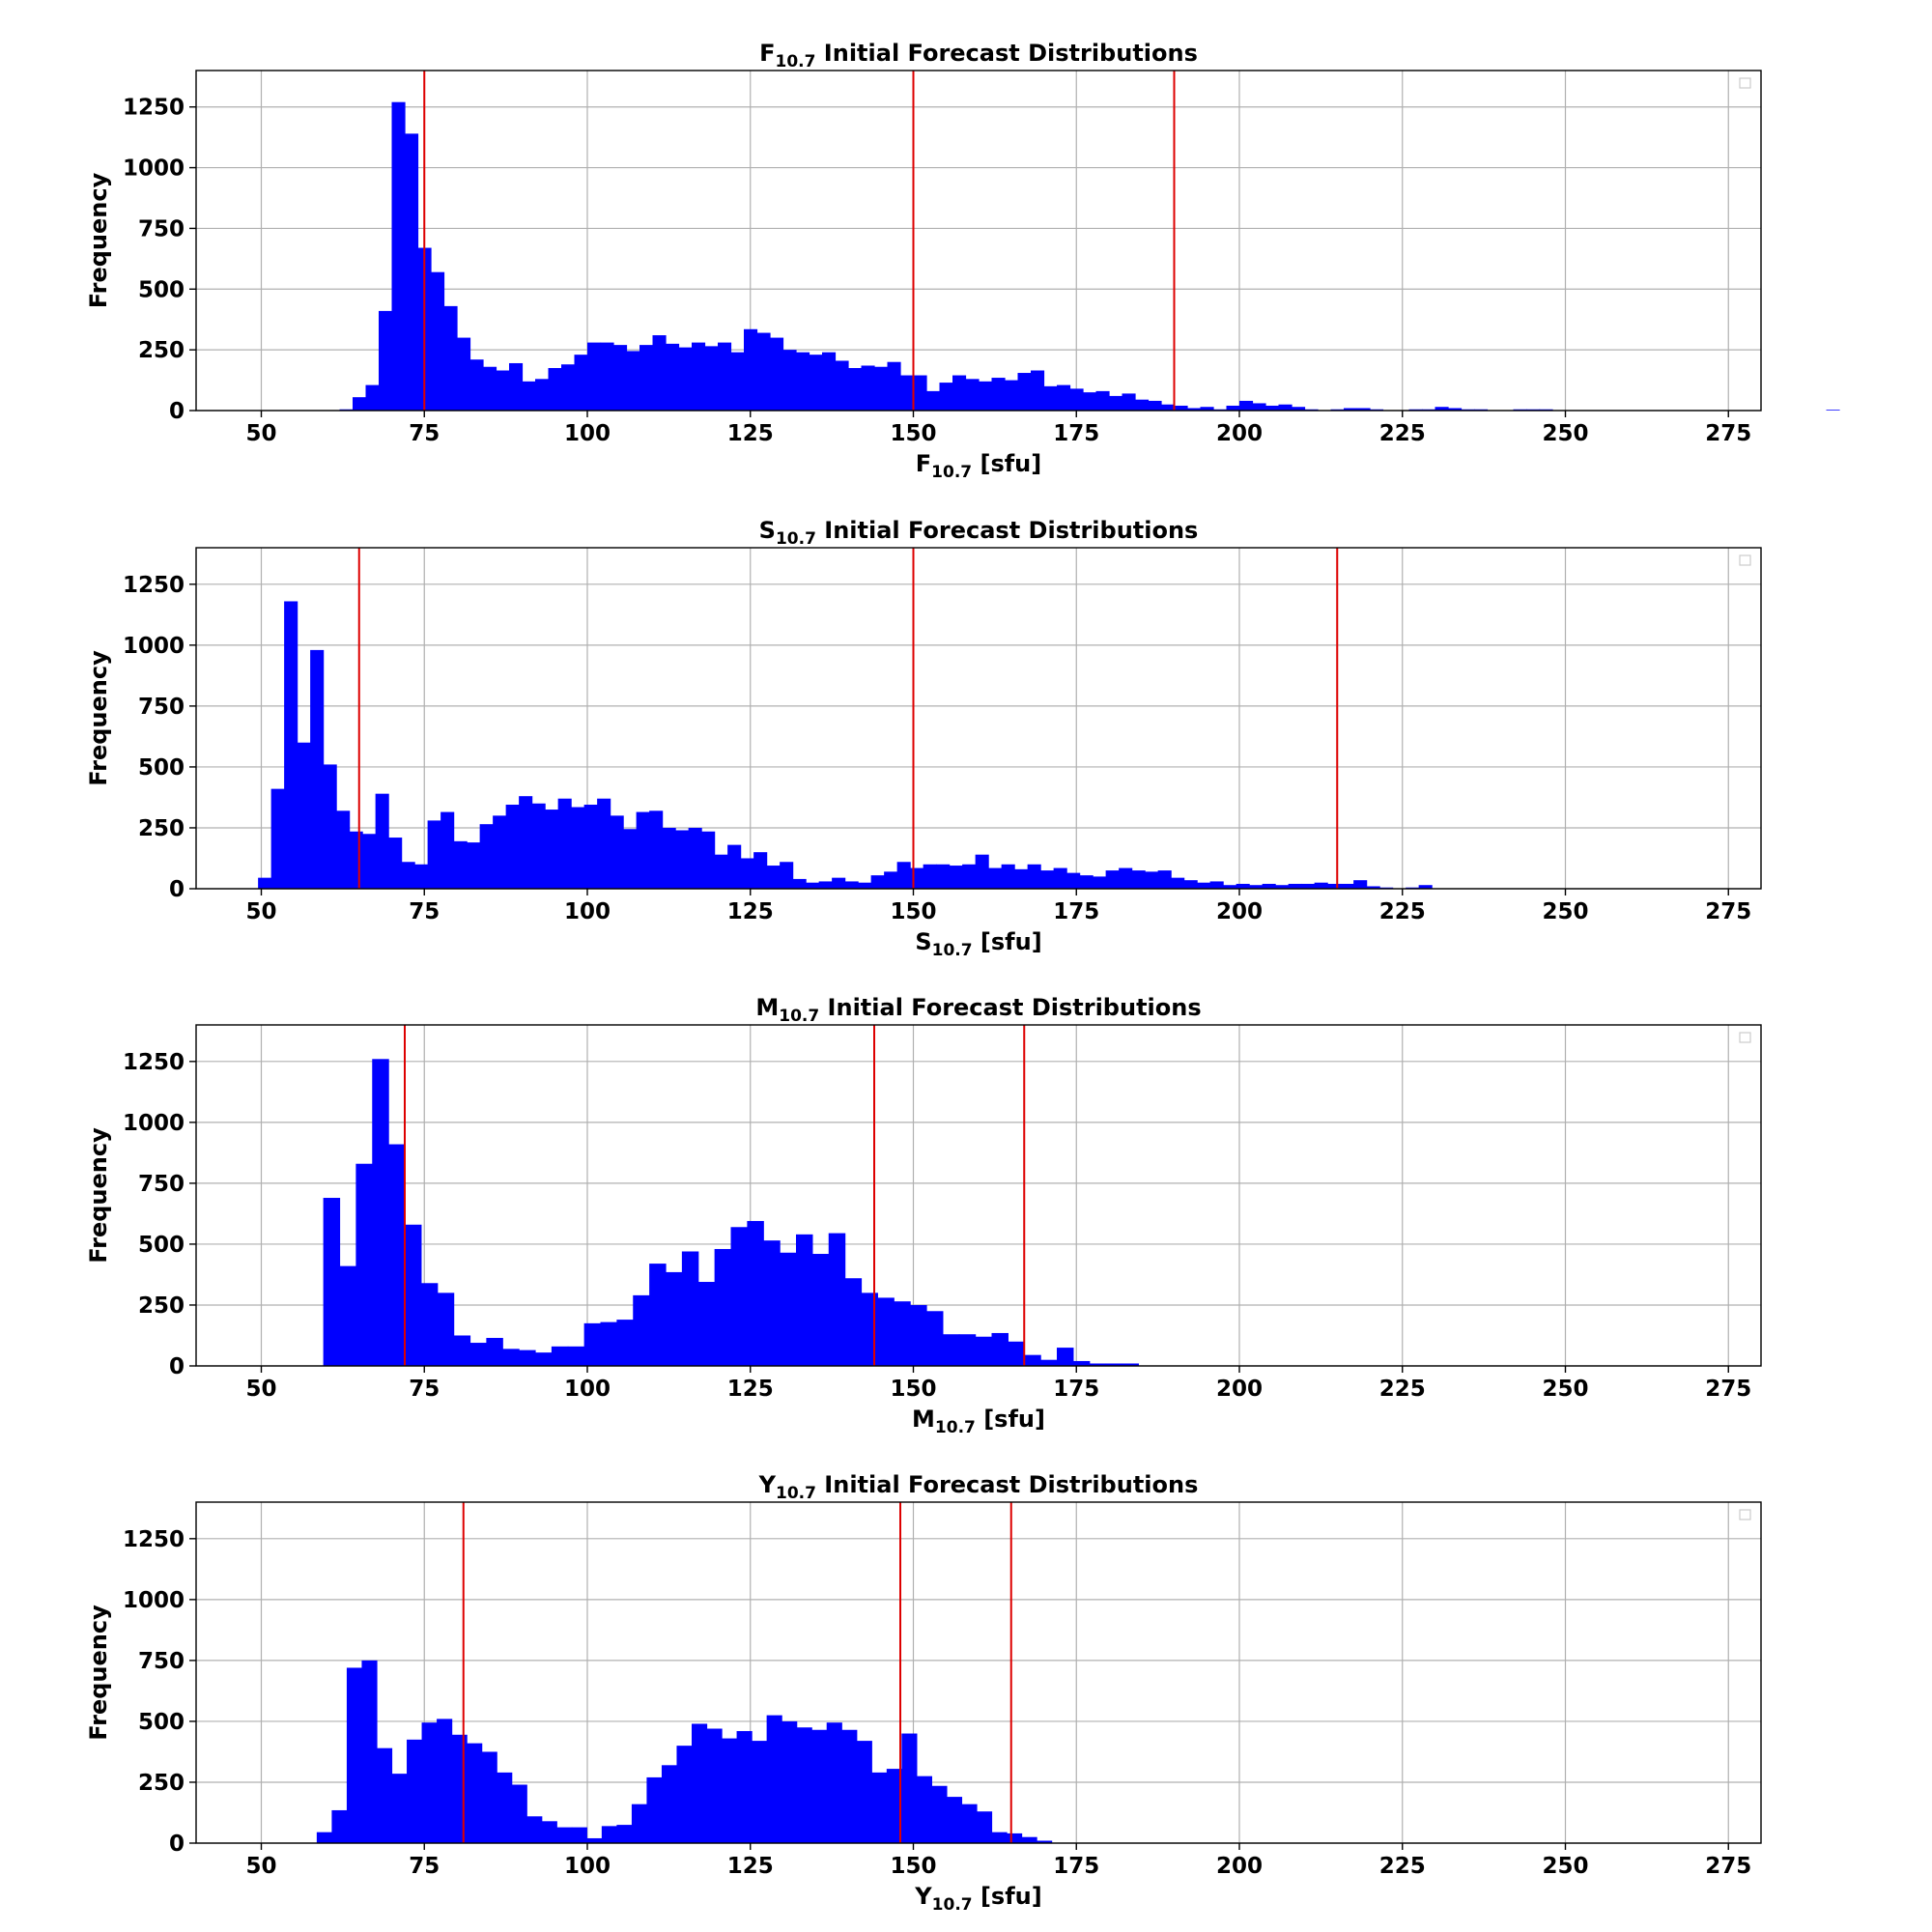 The image size is (1932, 1932). What do you see at coordinates (978, 1487) in the screenshot?
I see `chart-title: Y10.7 Initial Forecast Distributions` at bounding box center [978, 1487].